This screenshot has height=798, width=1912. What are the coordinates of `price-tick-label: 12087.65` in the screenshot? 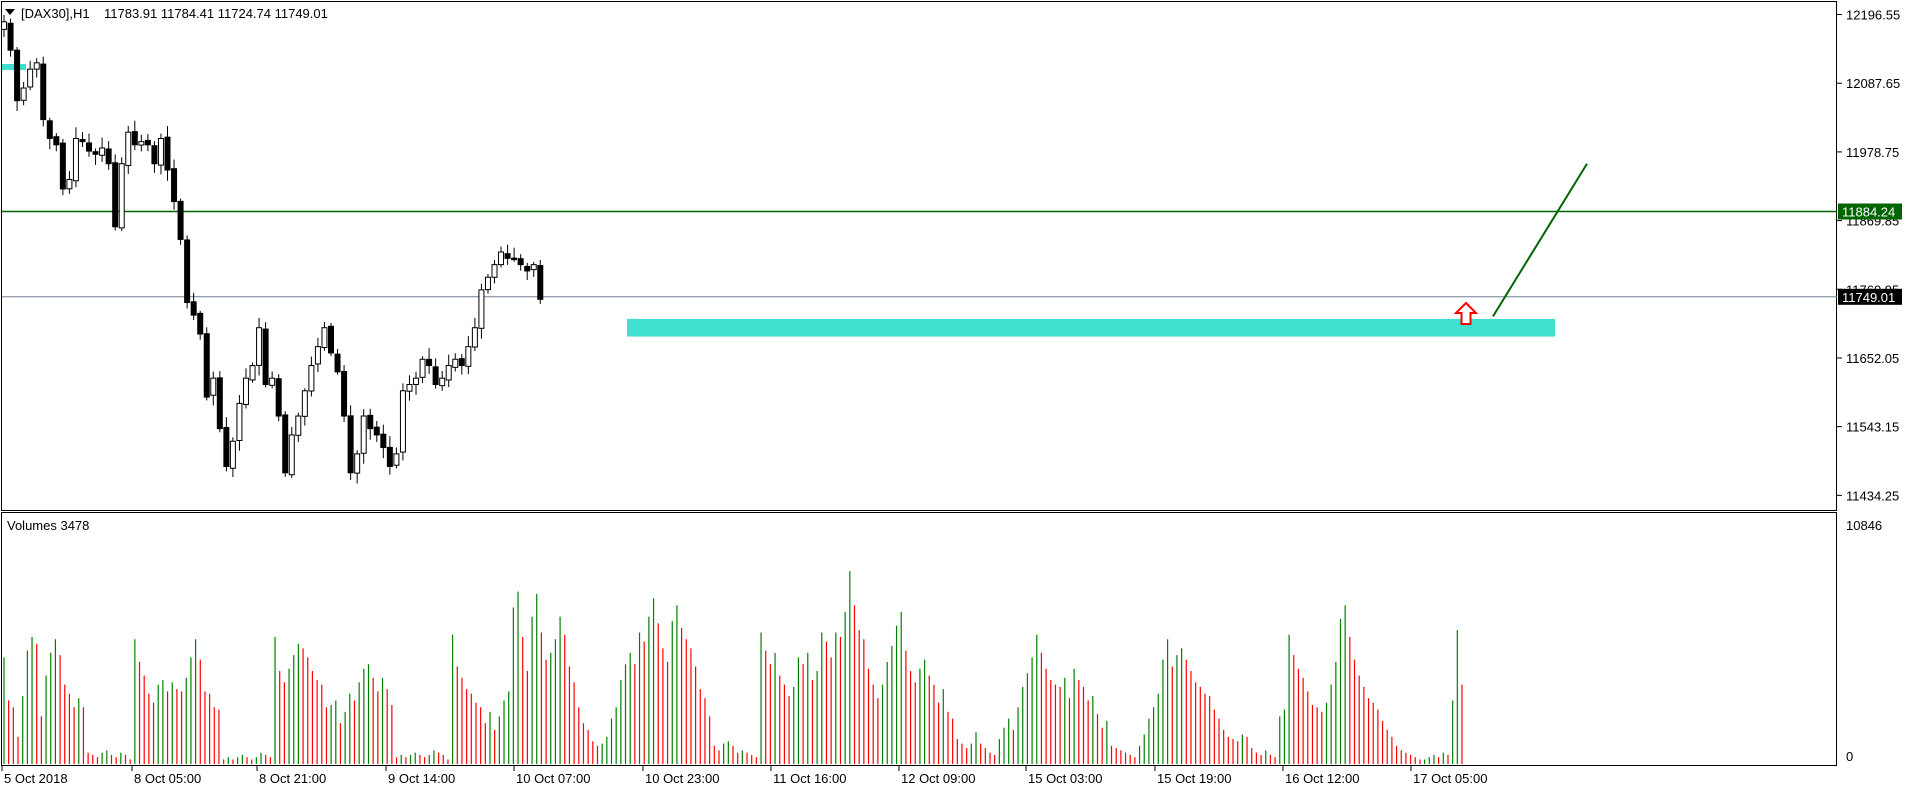 It's located at (1873, 83).